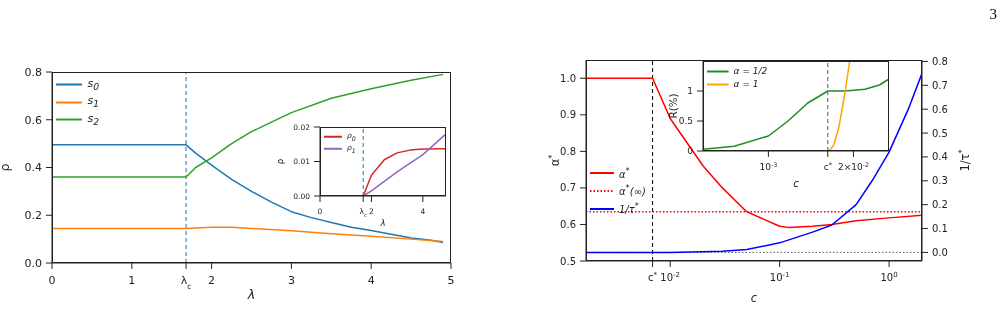 Image resolution: width=1007 pixels, height=327 pixels. I want to click on legend-label: 1/τ$^{*}$, so click(629, 209).